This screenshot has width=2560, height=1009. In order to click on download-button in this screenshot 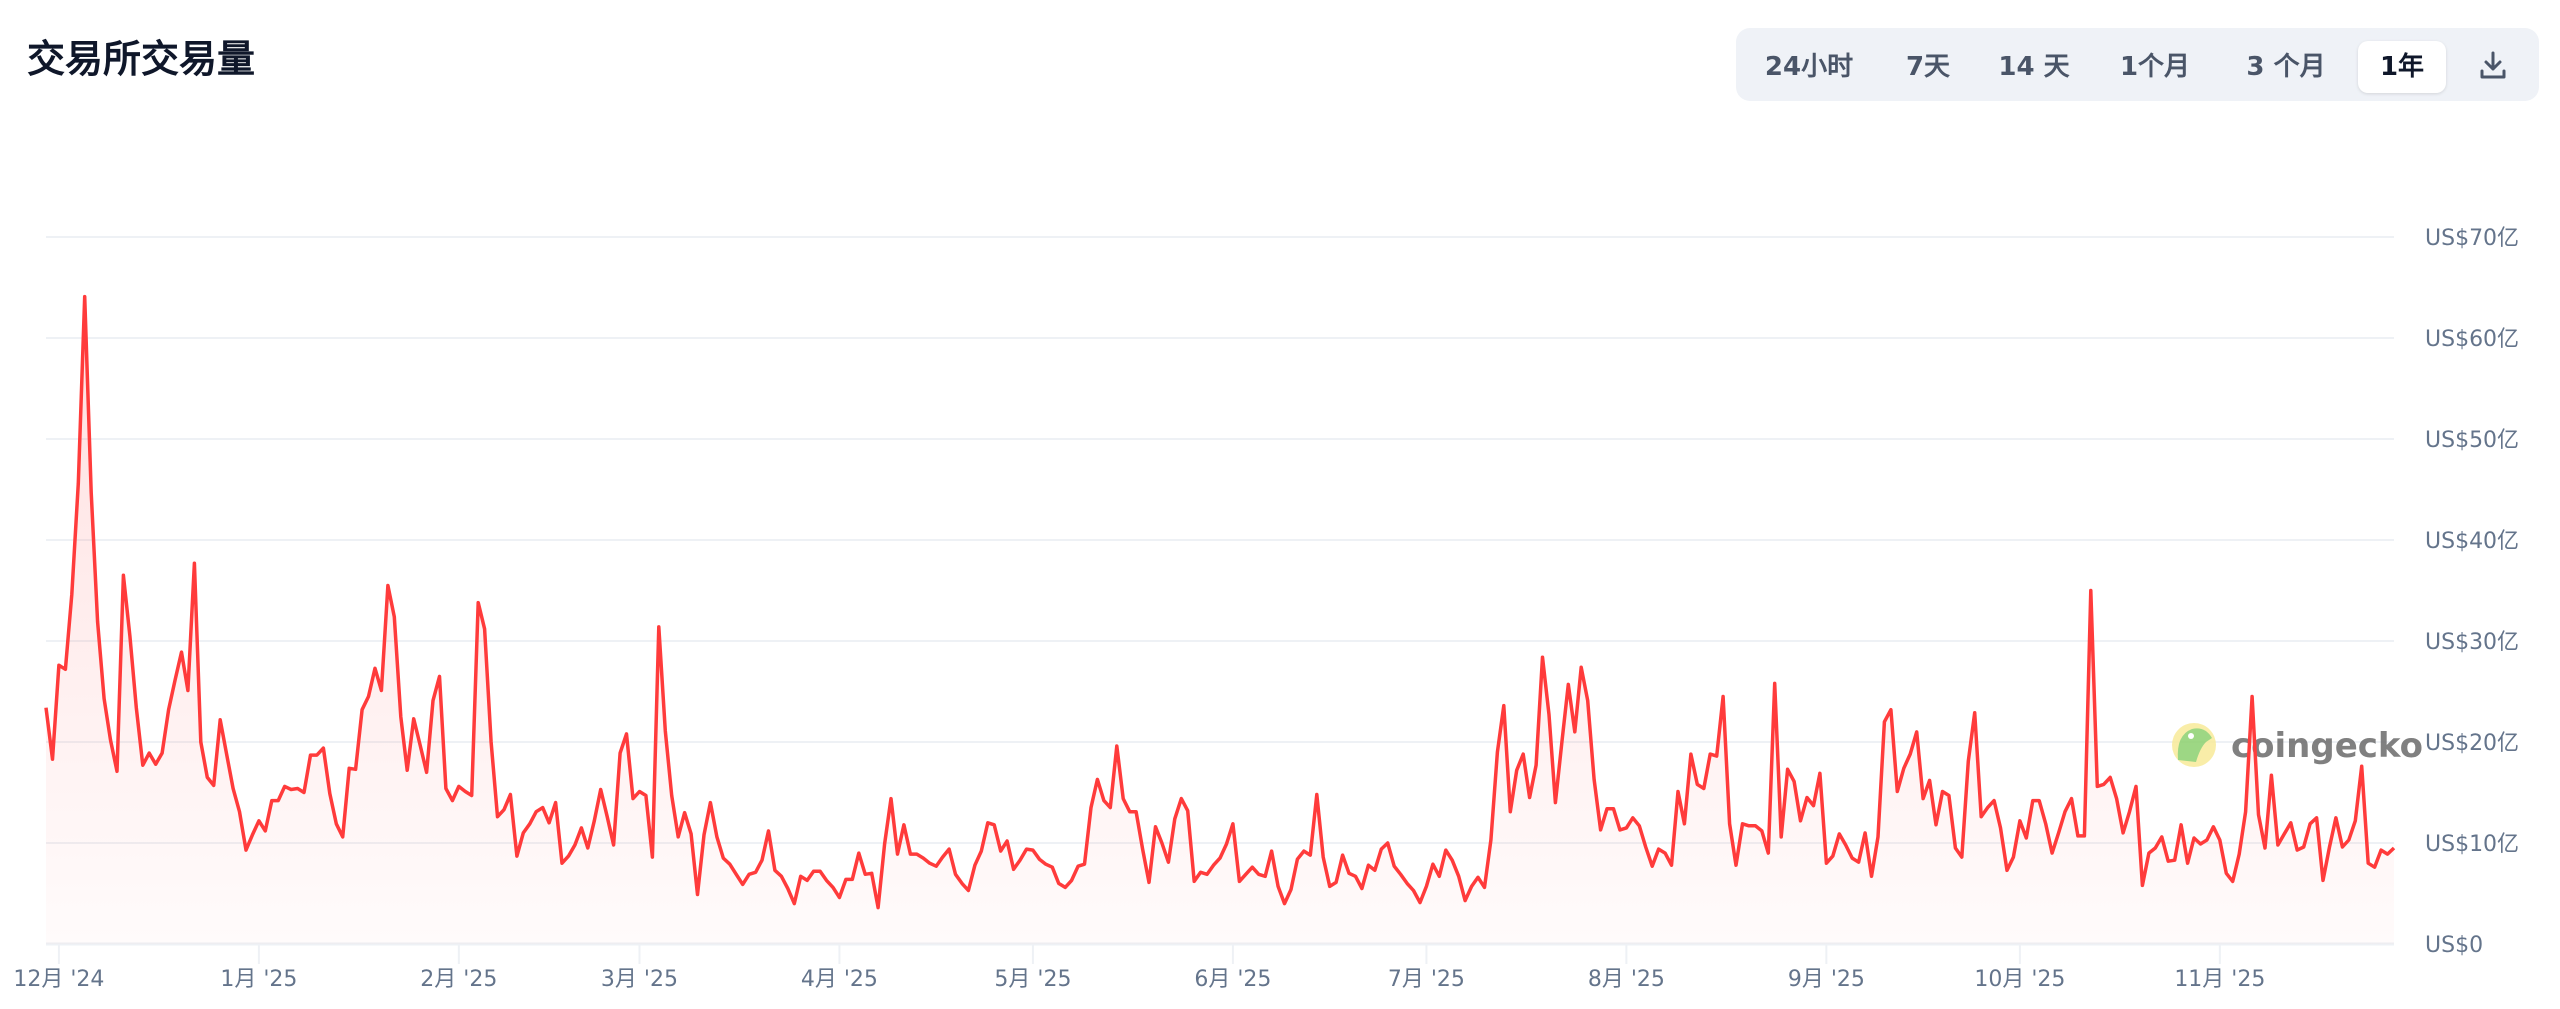, I will do `click(2493, 65)`.